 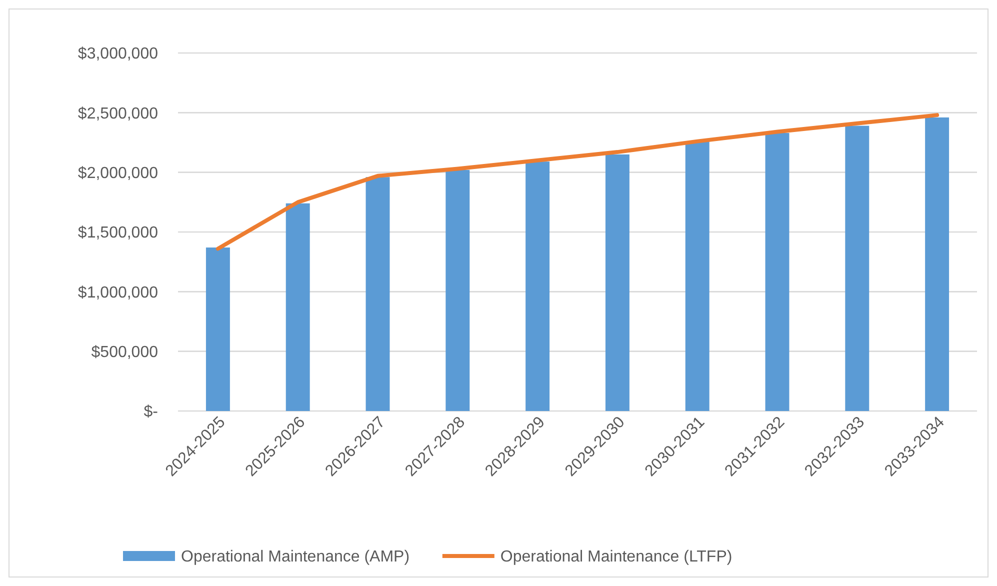 I want to click on y-tick-label: $2,500,000, so click(x=118, y=113).